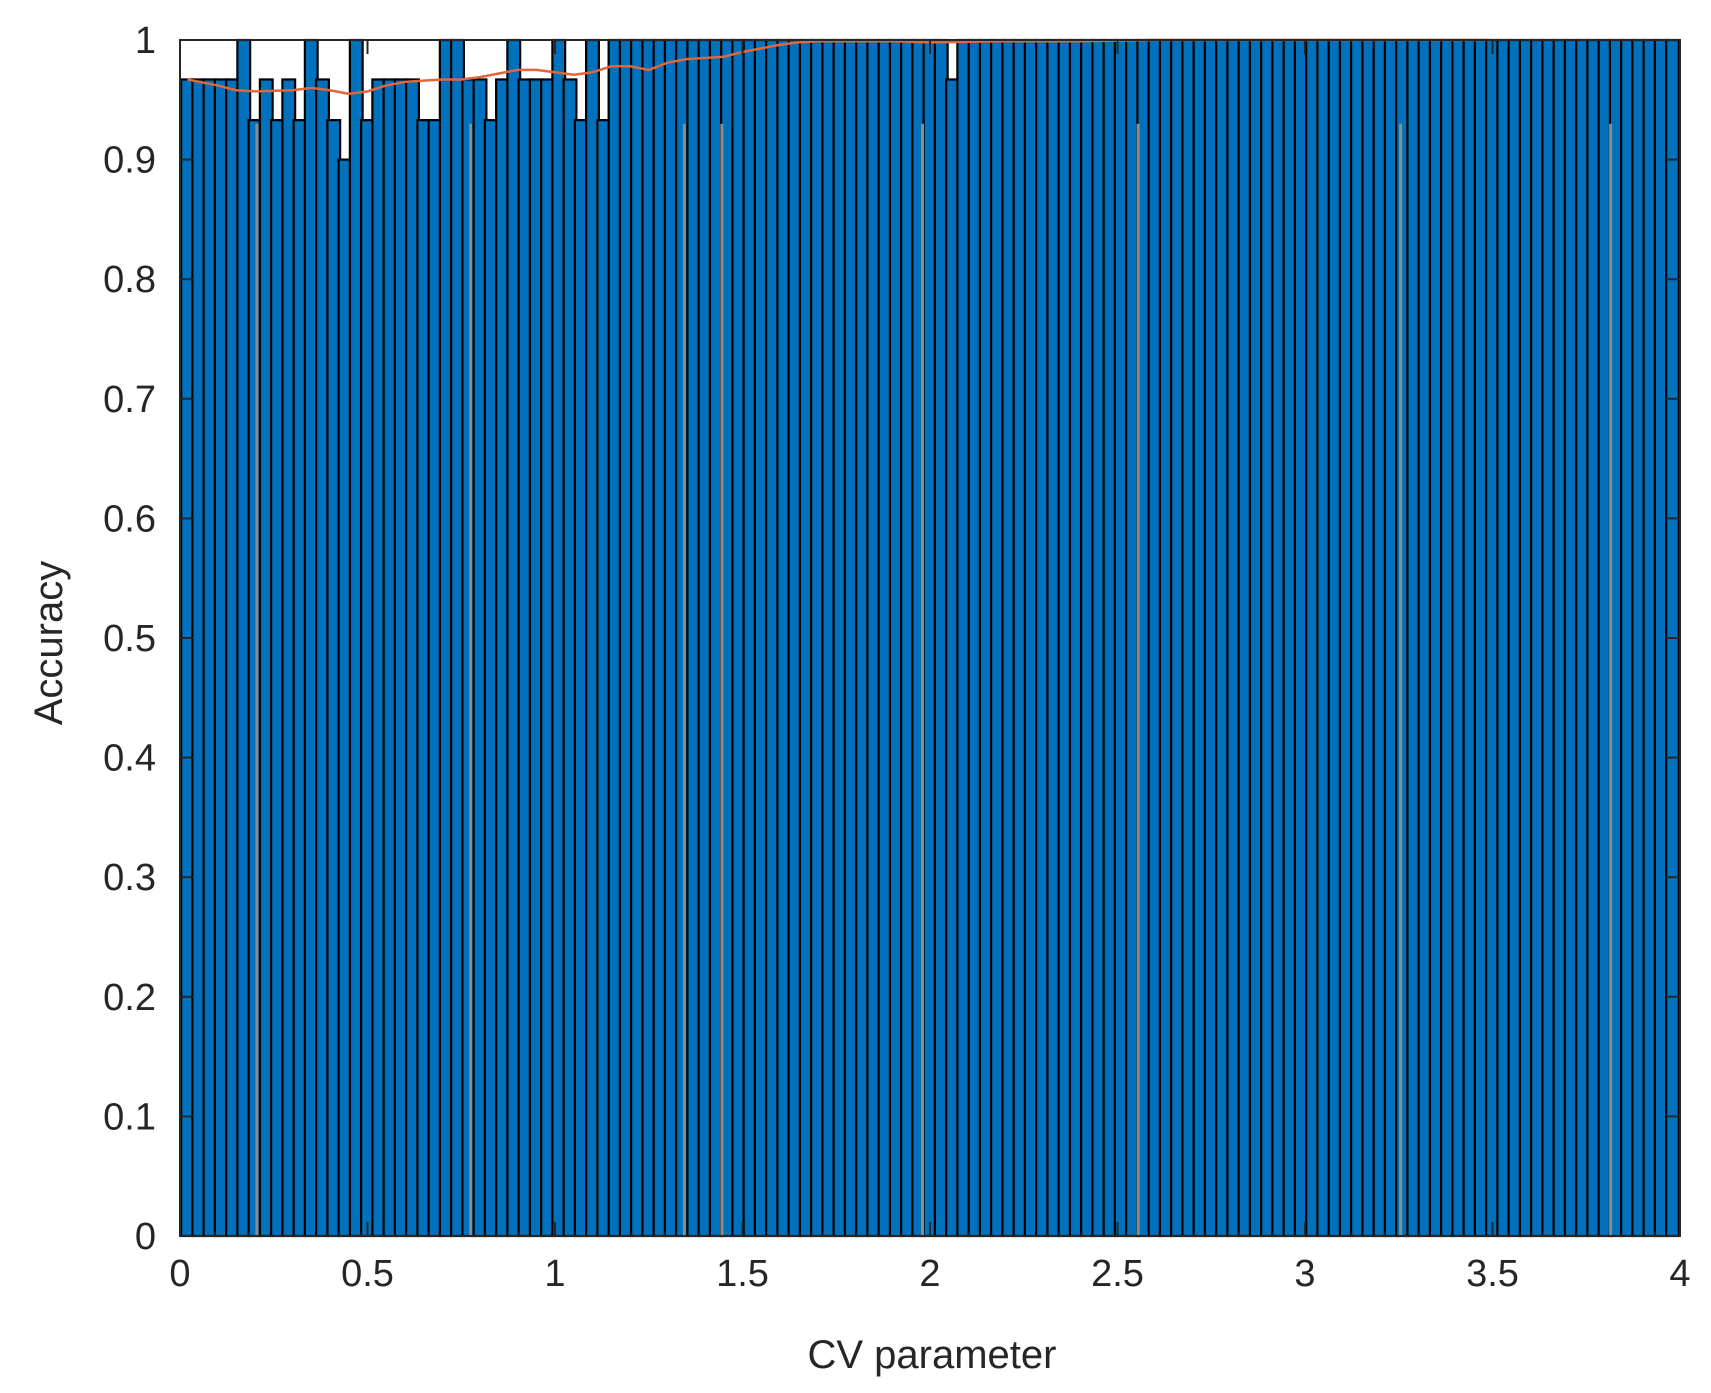 The image size is (1711, 1393). What do you see at coordinates (1304, 1274) in the screenshot?
I see `x-tick-label: 3` at bounding box center [1304, 1274].